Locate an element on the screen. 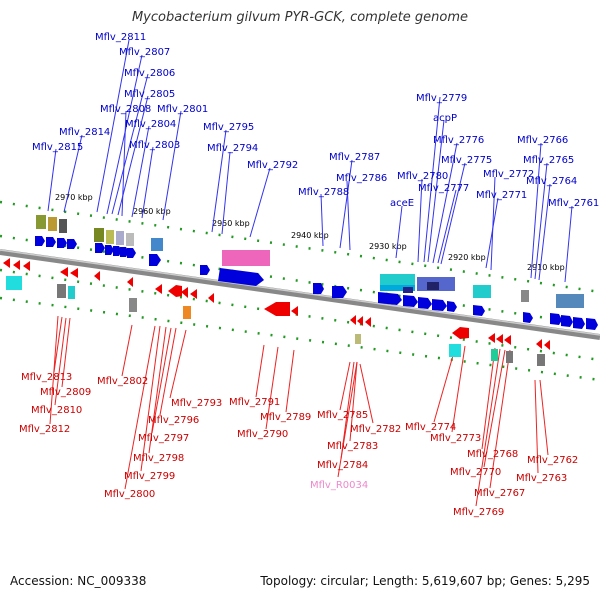  gene-label: Mflv_2766 is located at coordinates (542, 140).